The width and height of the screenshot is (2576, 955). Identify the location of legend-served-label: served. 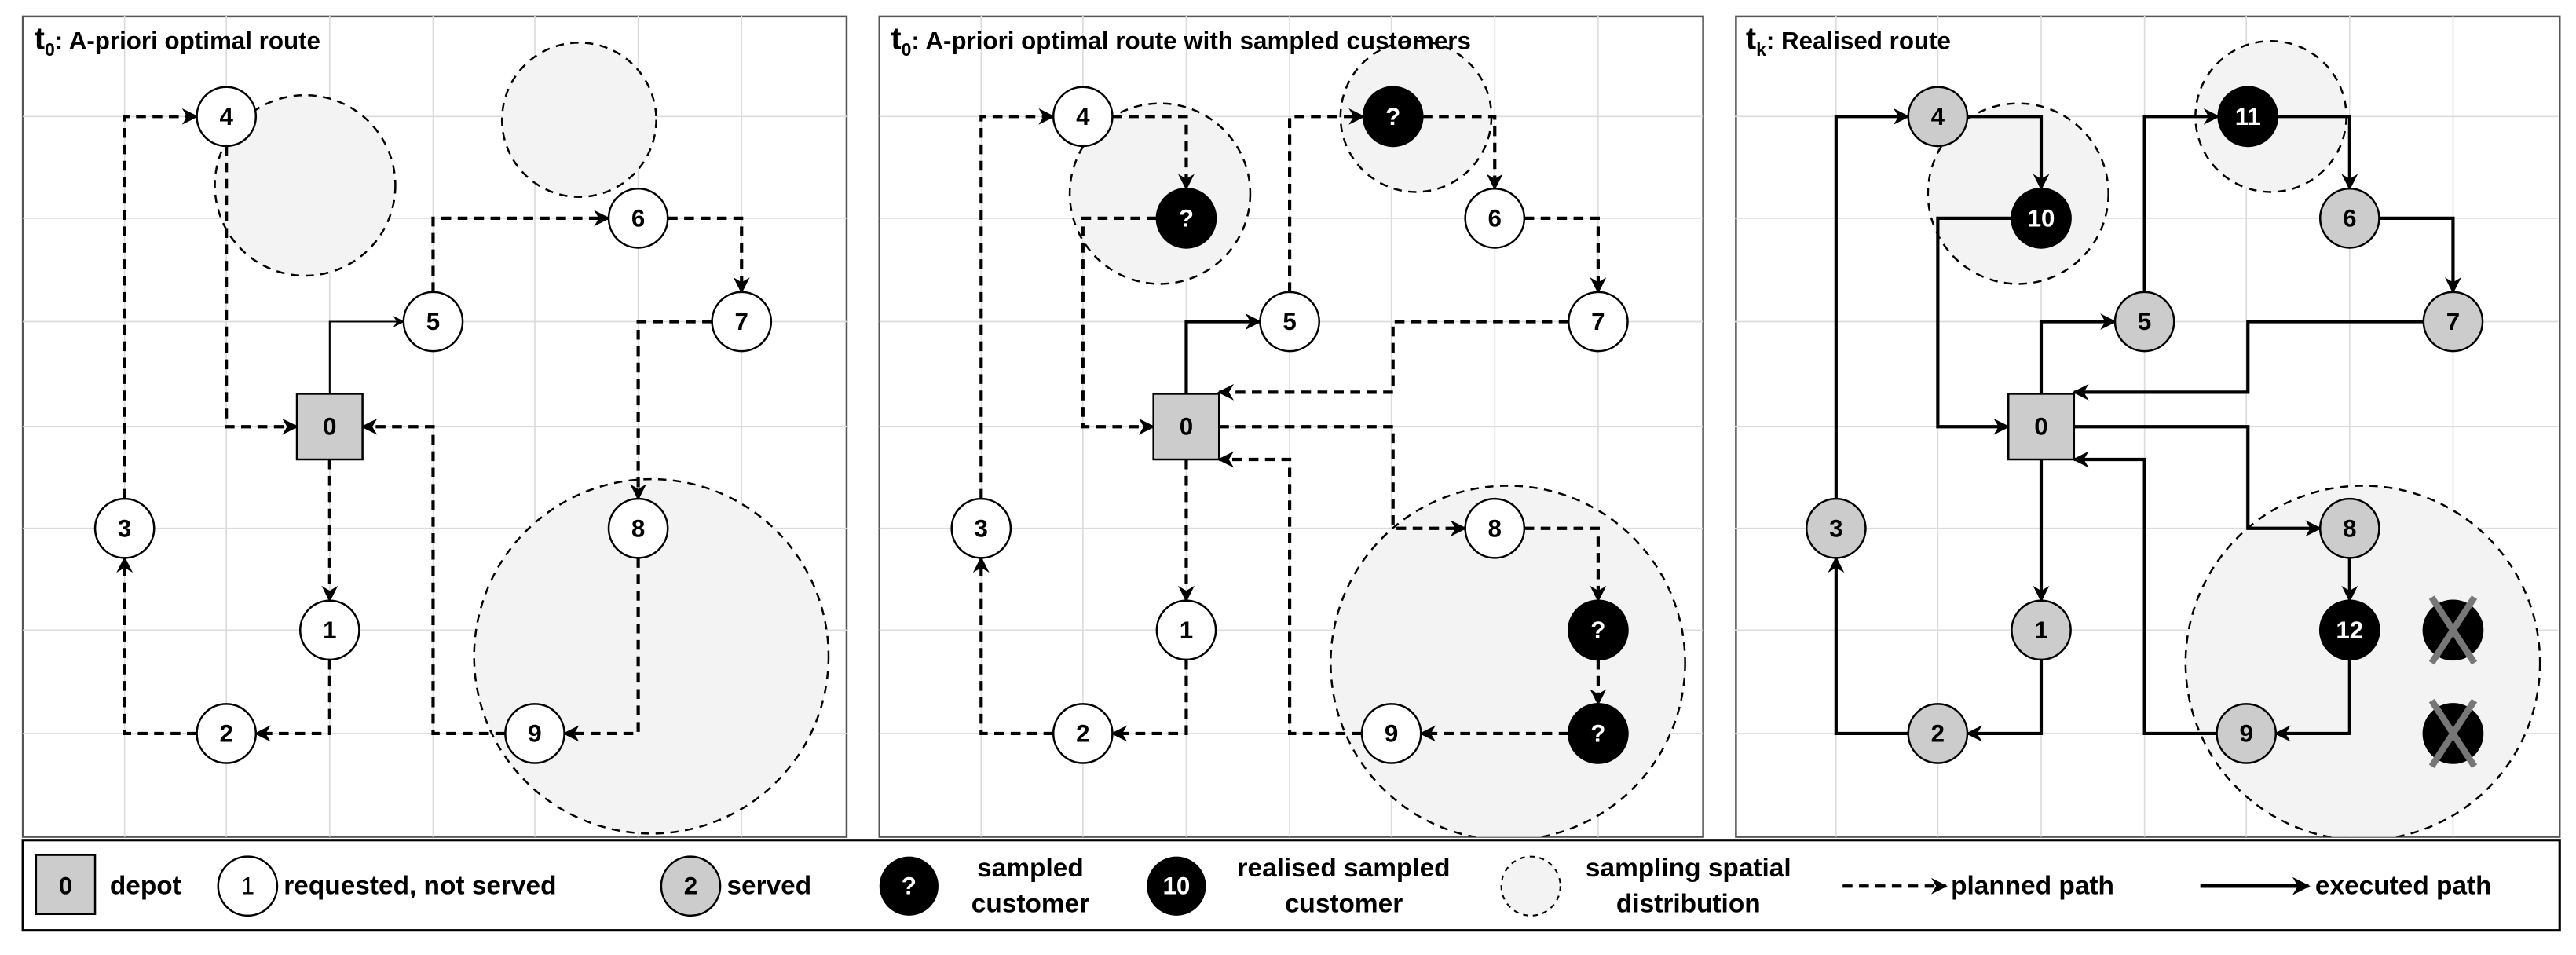
(769, 886).